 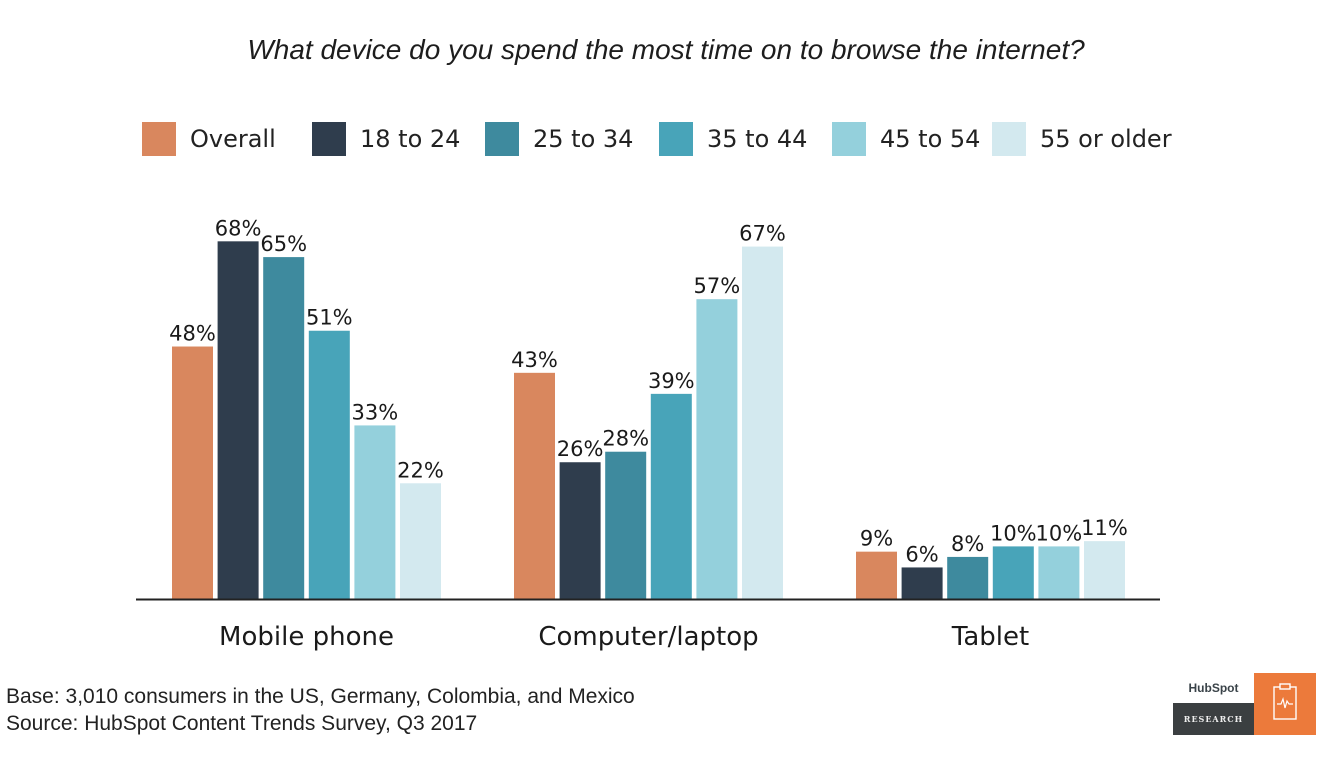 I want to click on legend-label: 45 to 54, so click(x=930, y=139).